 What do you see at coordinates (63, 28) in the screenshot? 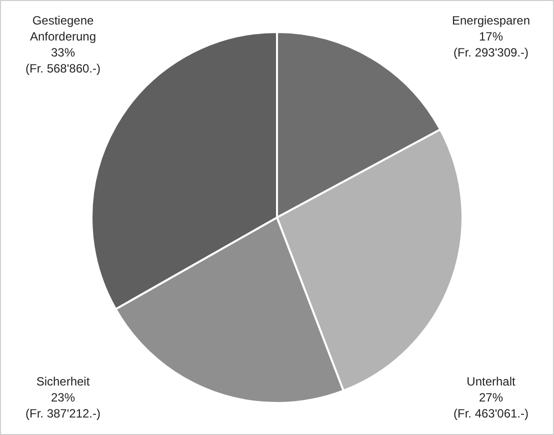
I see `slice-label: Gestiegene Anforderung` at bounding box center [63, 28].